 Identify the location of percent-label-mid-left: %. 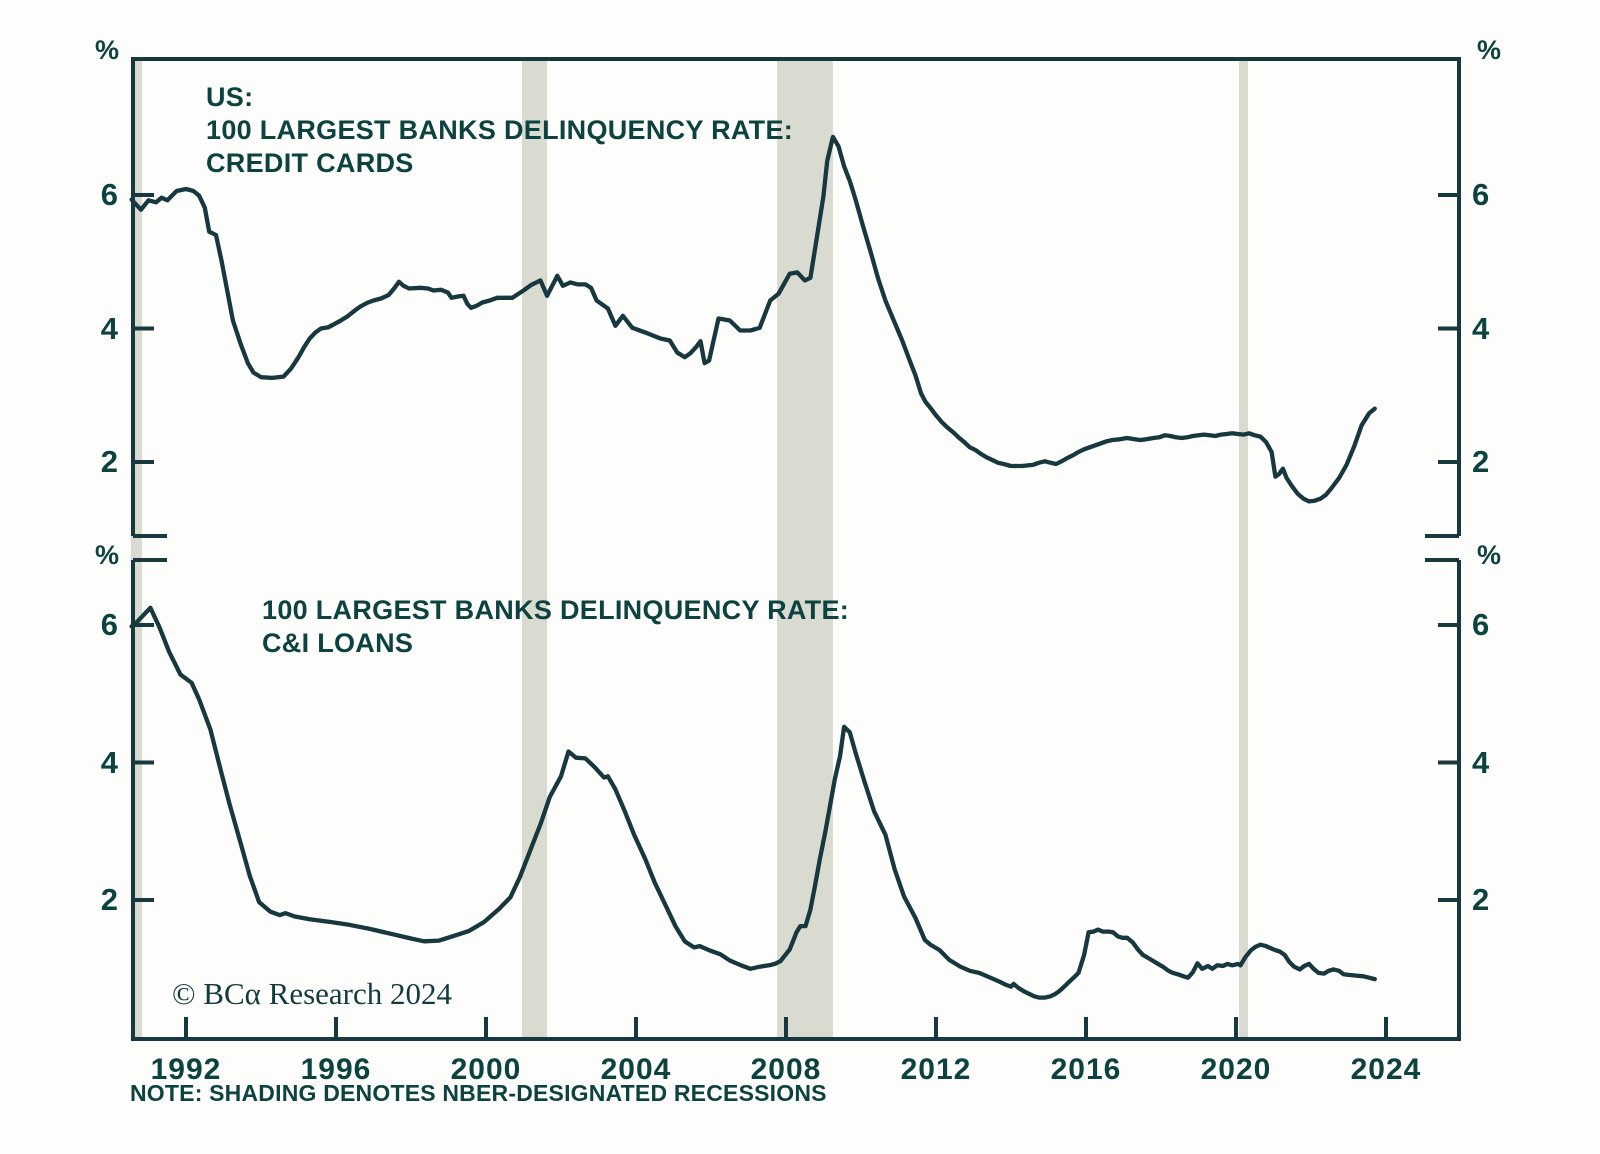
(106, 555).